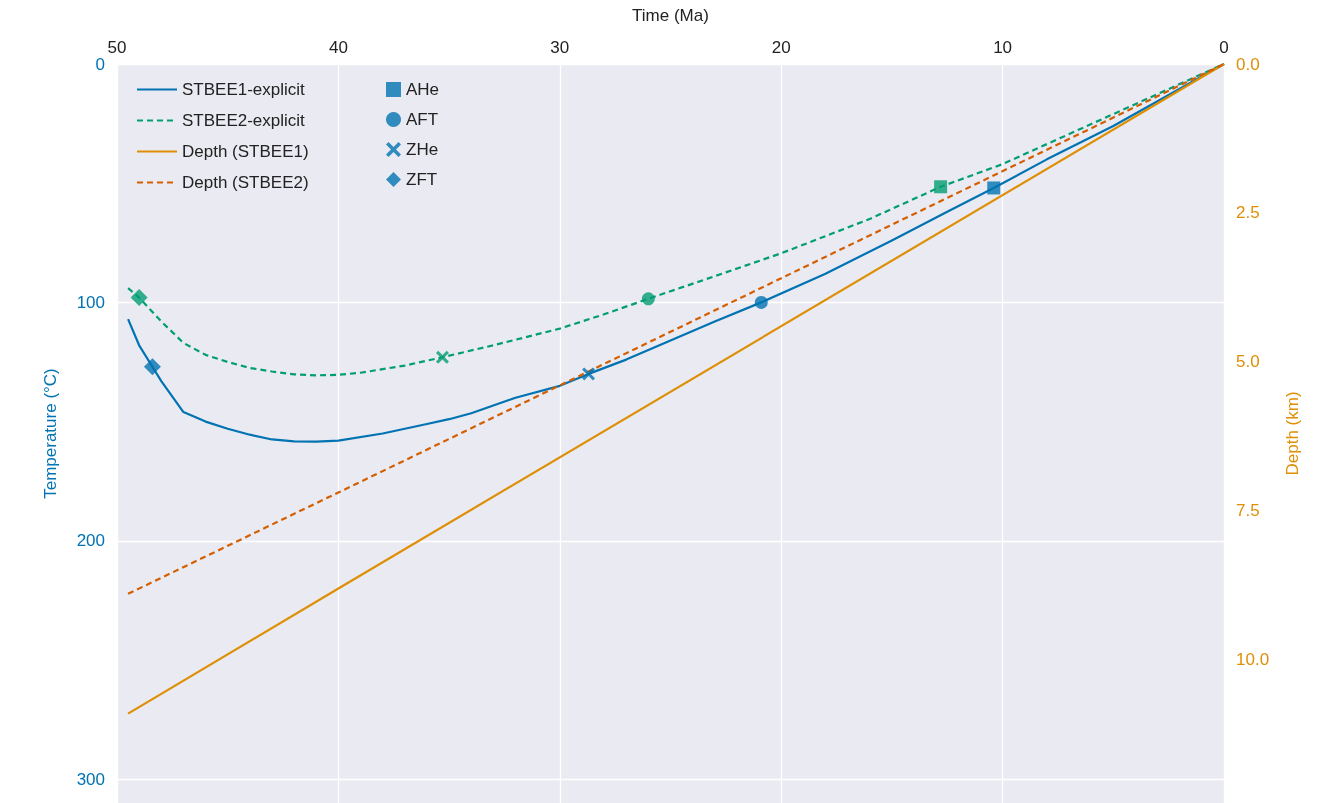  What do you see at coordinates (422, 149) in the screenshot?
I see `legend-label: ZHe` at bounding box center [422, 149].